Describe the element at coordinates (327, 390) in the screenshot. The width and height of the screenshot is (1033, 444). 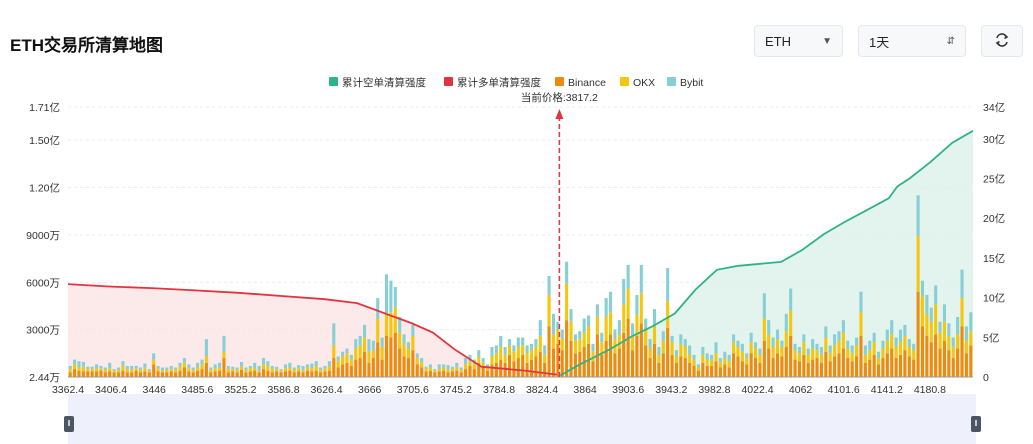
I see `x-tick-label: 3626.4` at that location.